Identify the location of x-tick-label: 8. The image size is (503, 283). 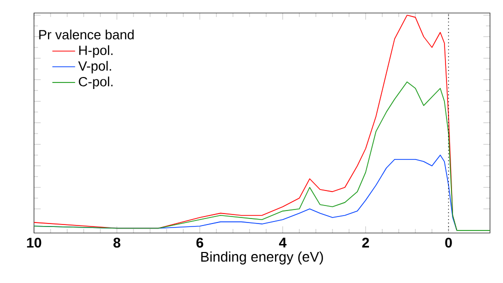
(116, 243).